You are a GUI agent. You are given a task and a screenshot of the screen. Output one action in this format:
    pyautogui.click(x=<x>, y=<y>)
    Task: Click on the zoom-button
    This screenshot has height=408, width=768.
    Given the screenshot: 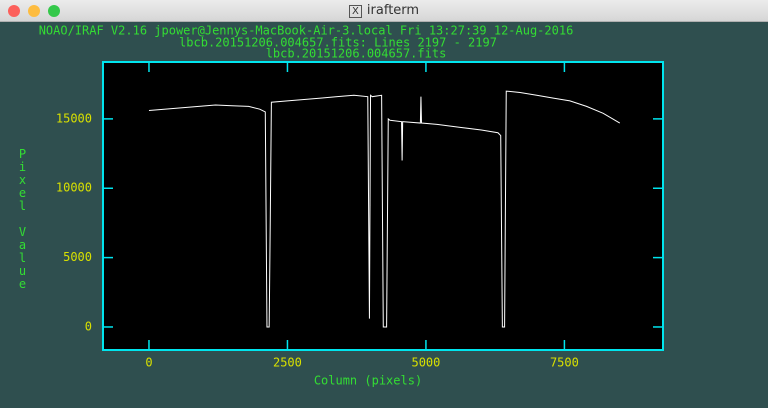 What is the action you would take?
    pyautogui.click(x=54, y=11)
    